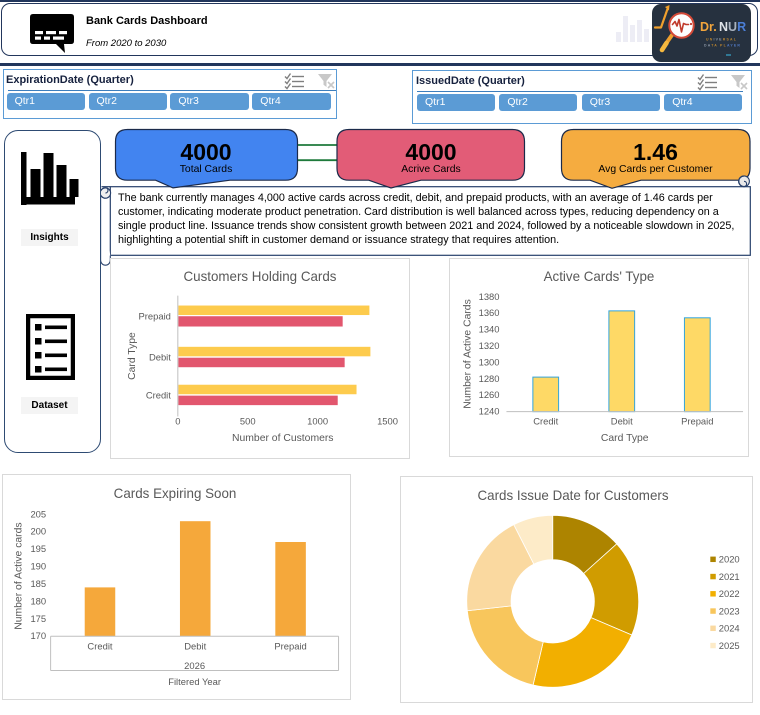  I want to click on svg-text: 2022, so click(729, 593).